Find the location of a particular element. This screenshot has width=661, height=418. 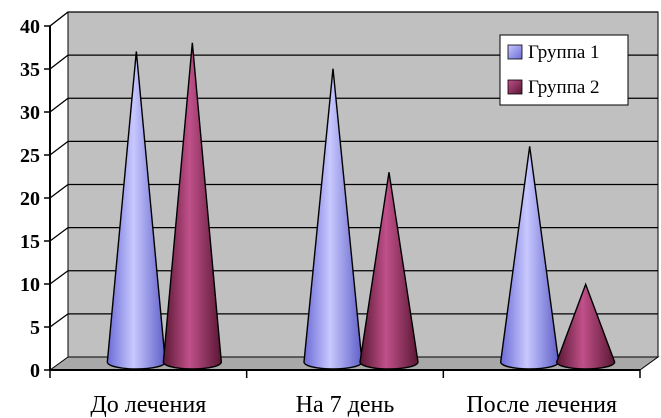

y-axis-depth-line is located at coordinates (59, 19).